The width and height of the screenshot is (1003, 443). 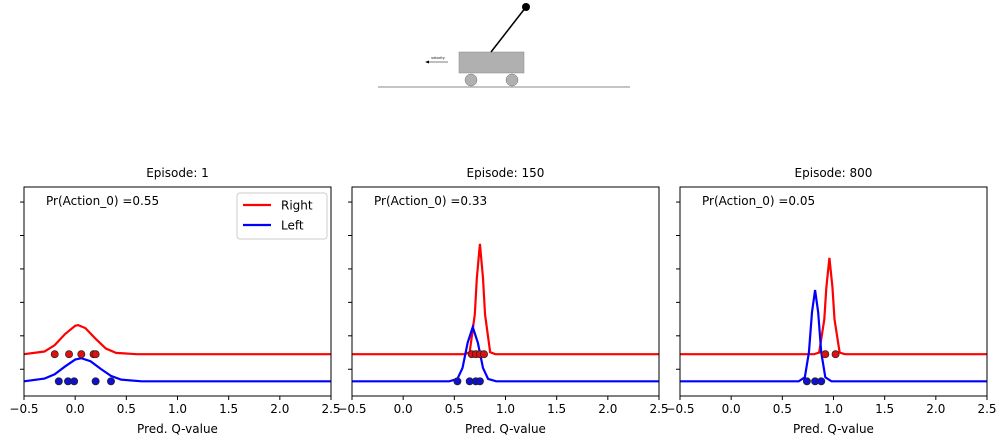 I want to click on panel-title: Episode: 150, so click(x=506, y=173).